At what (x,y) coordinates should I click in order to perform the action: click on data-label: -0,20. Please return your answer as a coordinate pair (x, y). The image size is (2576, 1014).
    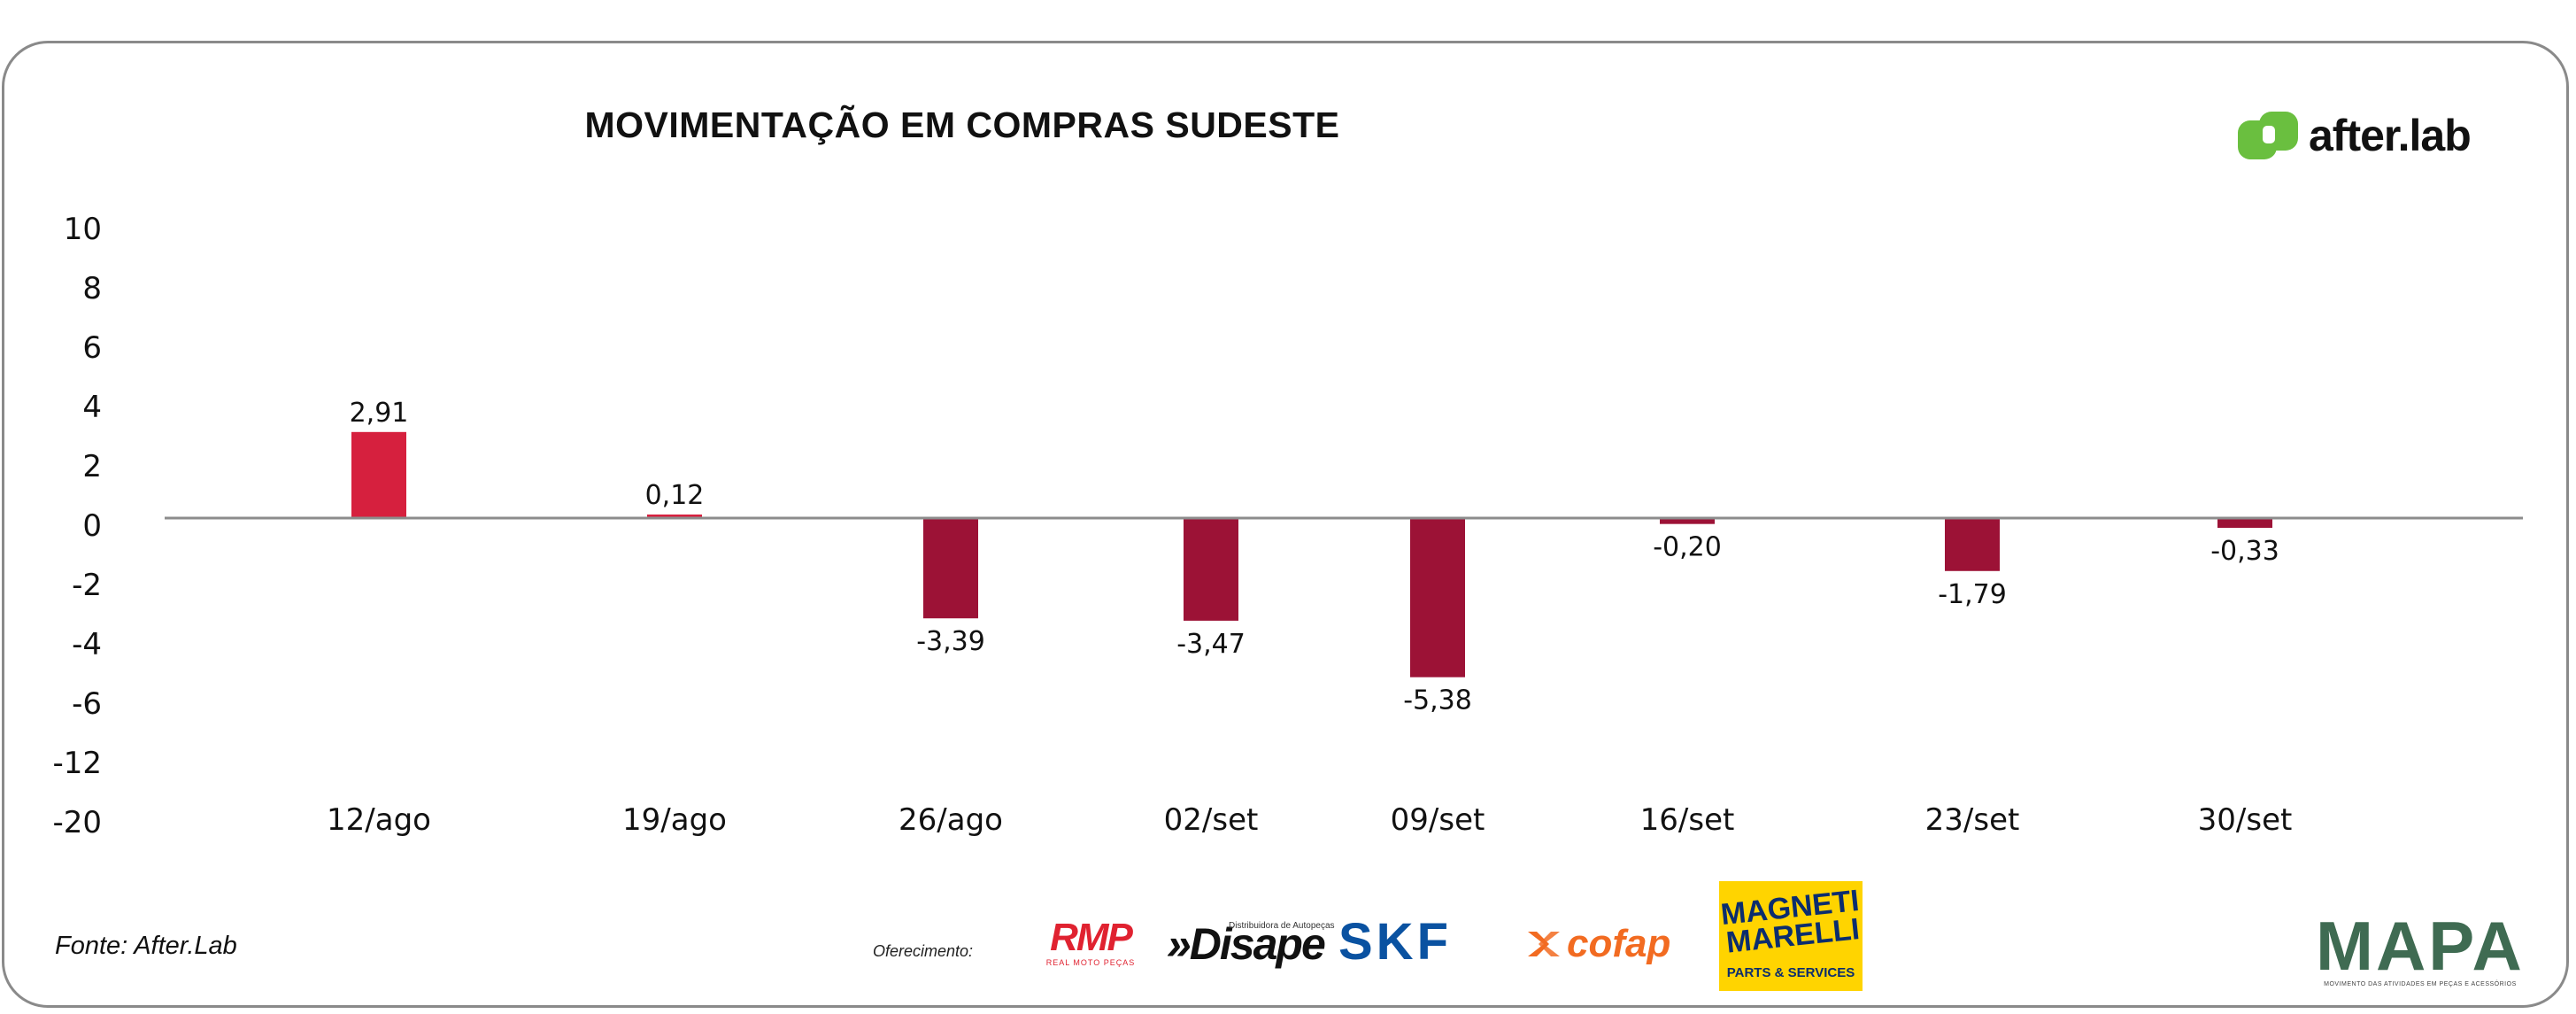
    Looking at the image, I should click on (1687, 547).